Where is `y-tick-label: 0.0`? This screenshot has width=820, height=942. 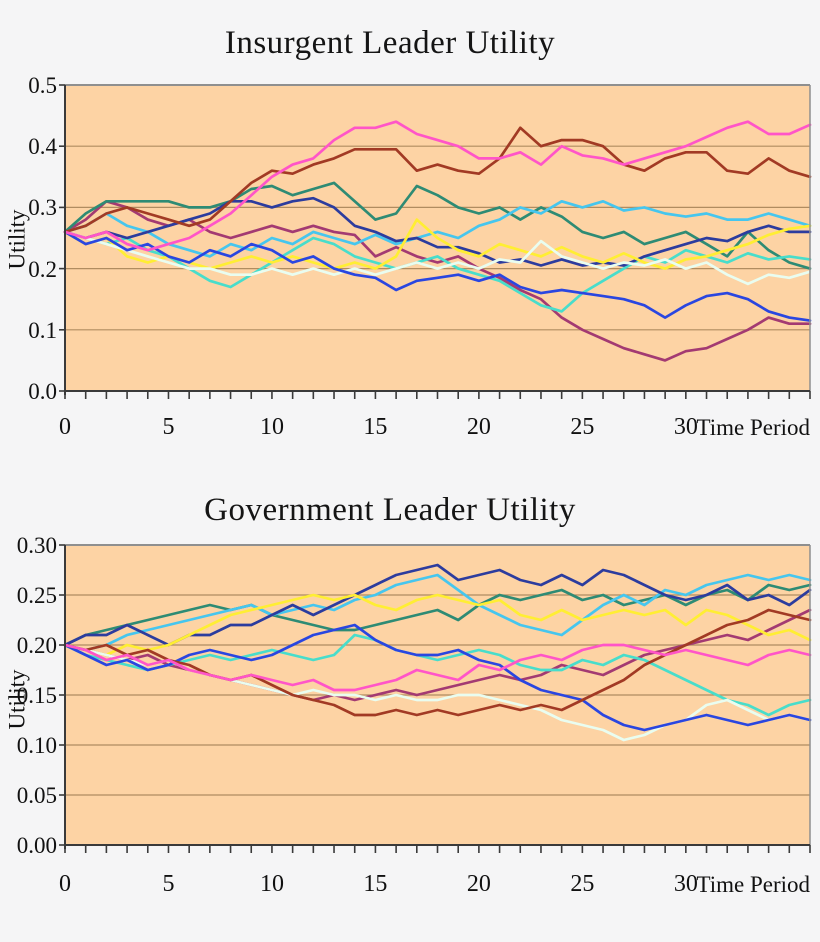
y-tick-label: 0.0 is located at coordinates (42, 391).